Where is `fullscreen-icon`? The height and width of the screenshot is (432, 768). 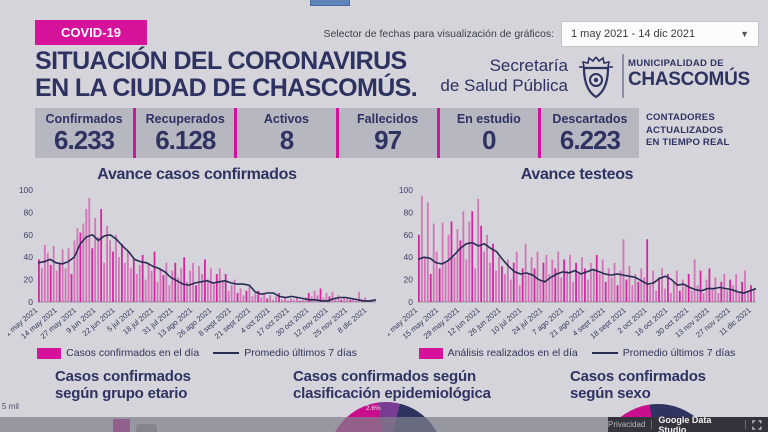
fullscreen-icon is located at coordinates (757, 424).